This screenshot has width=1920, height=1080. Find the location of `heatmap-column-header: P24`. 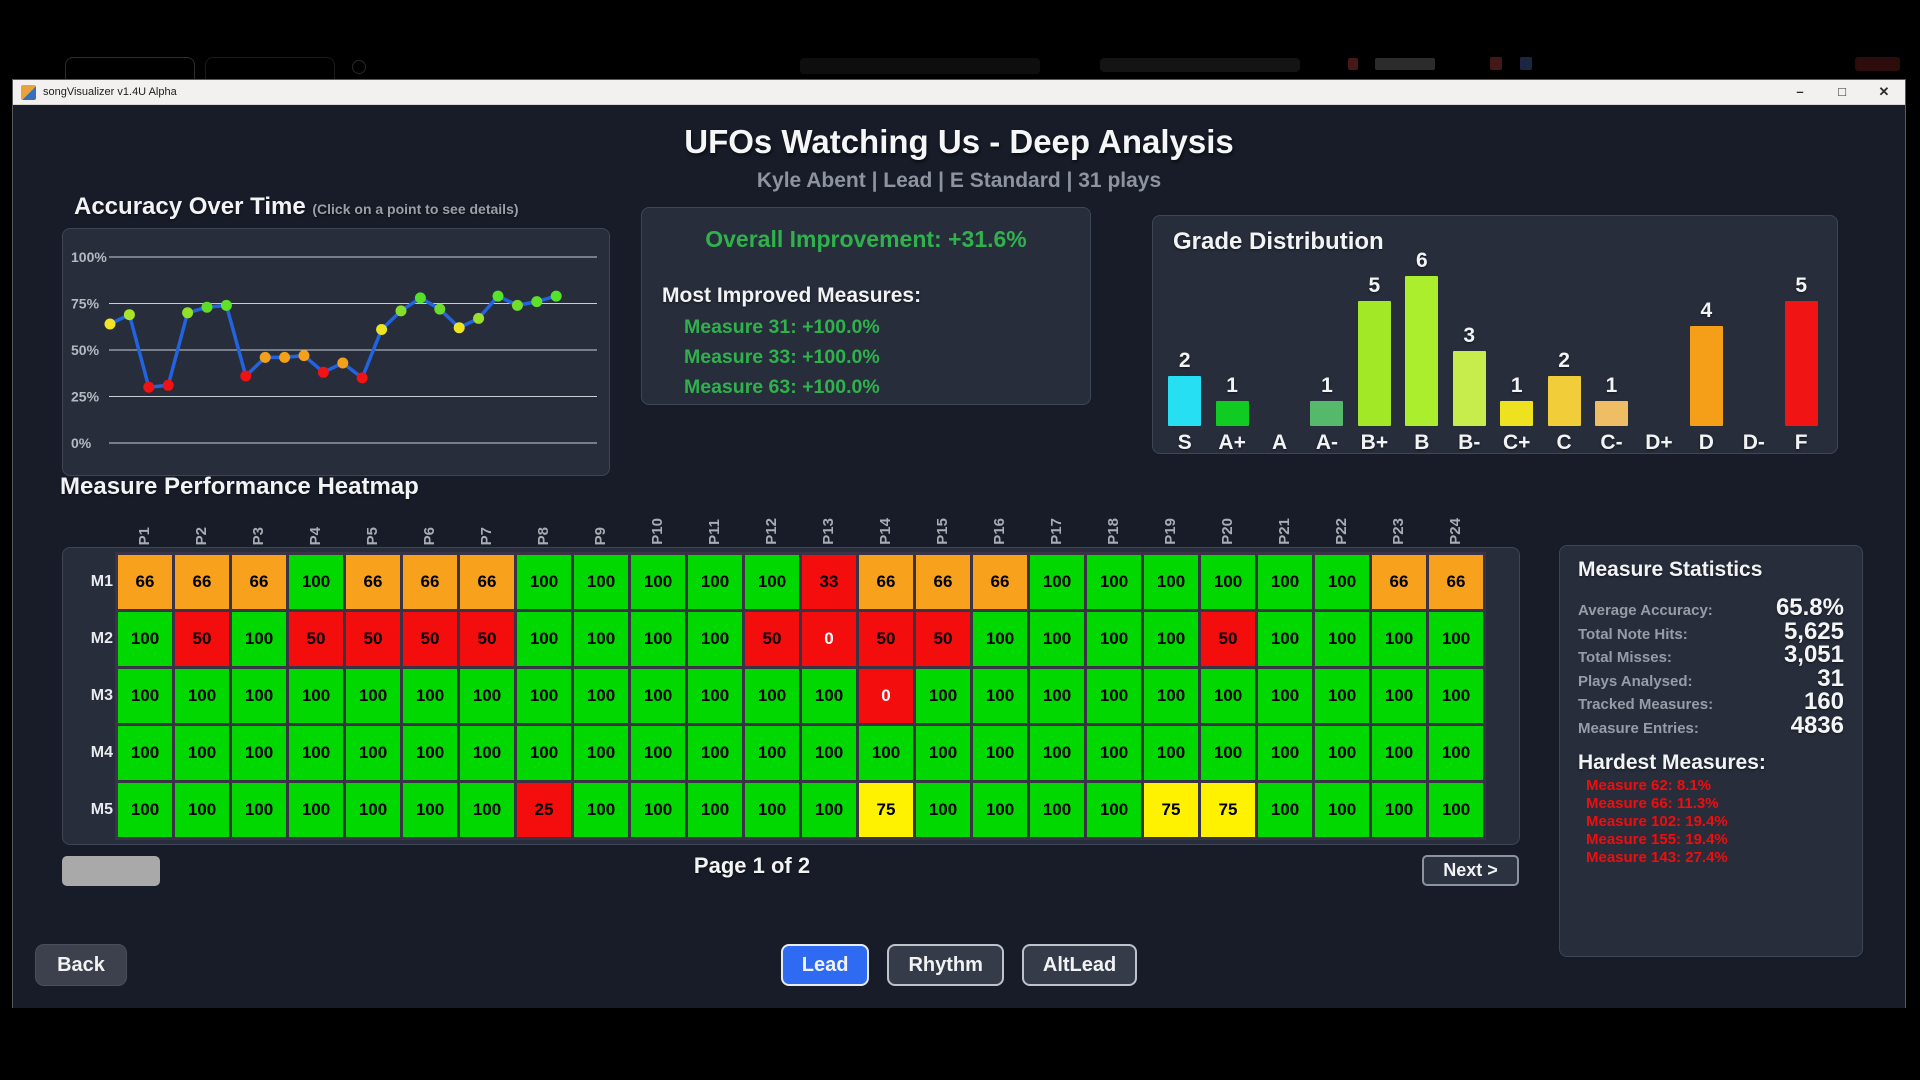

heatmap-column-header: P24 is located at coordinates (1455, 531).